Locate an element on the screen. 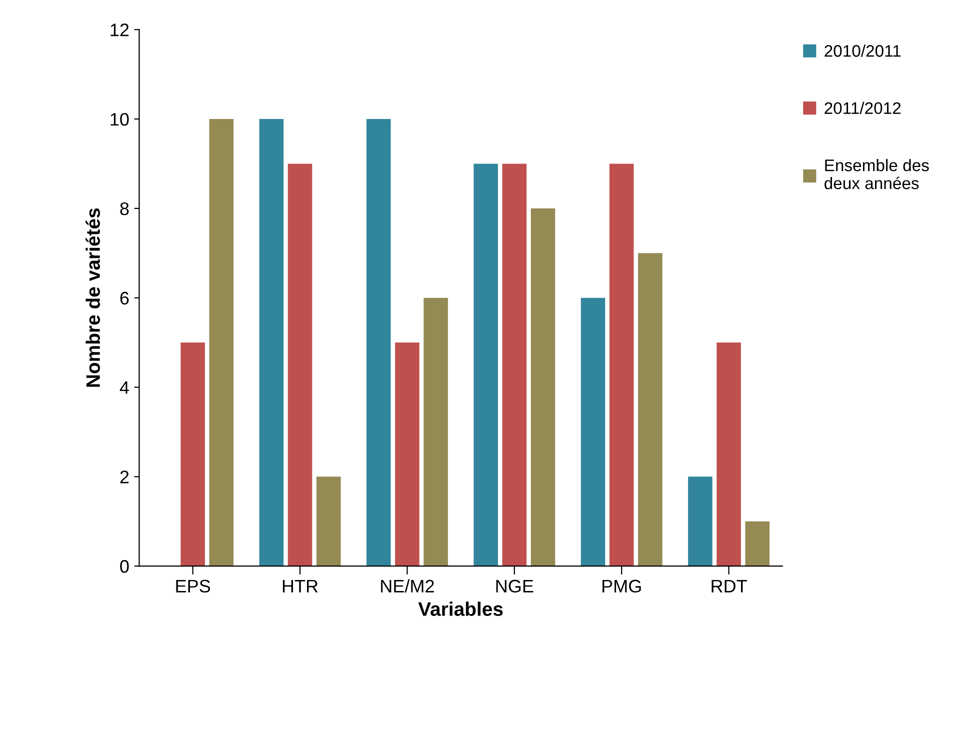 The height and width of the screenshot is (740, 960). x-axis-title: Variables is located at coordinates (460, 609).